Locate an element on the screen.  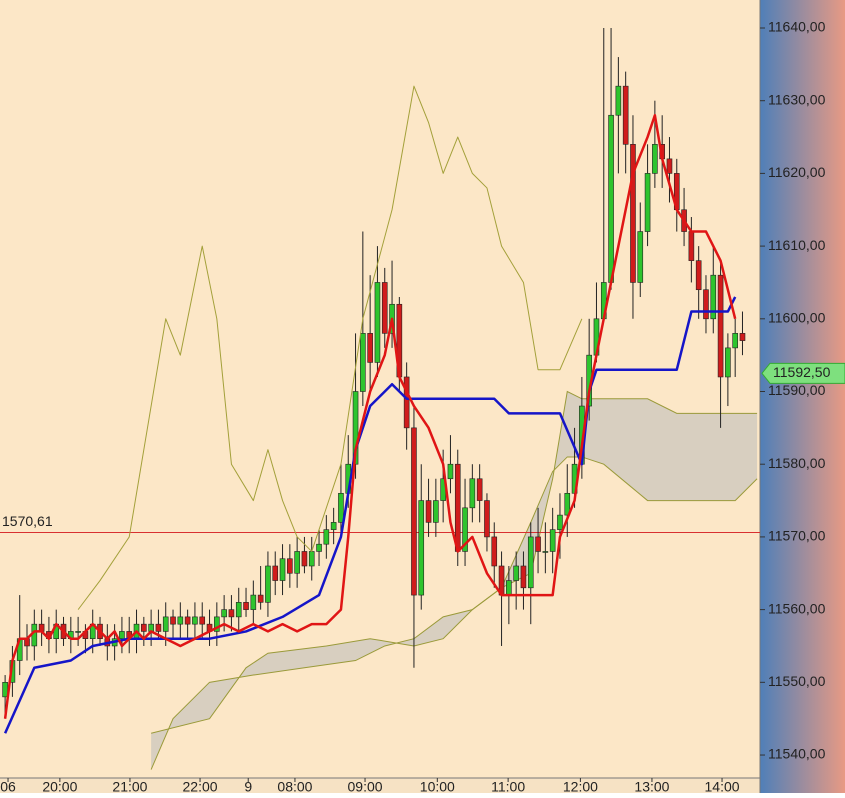
x-tick-label: 09:00 is located at coordinates (365, 786).